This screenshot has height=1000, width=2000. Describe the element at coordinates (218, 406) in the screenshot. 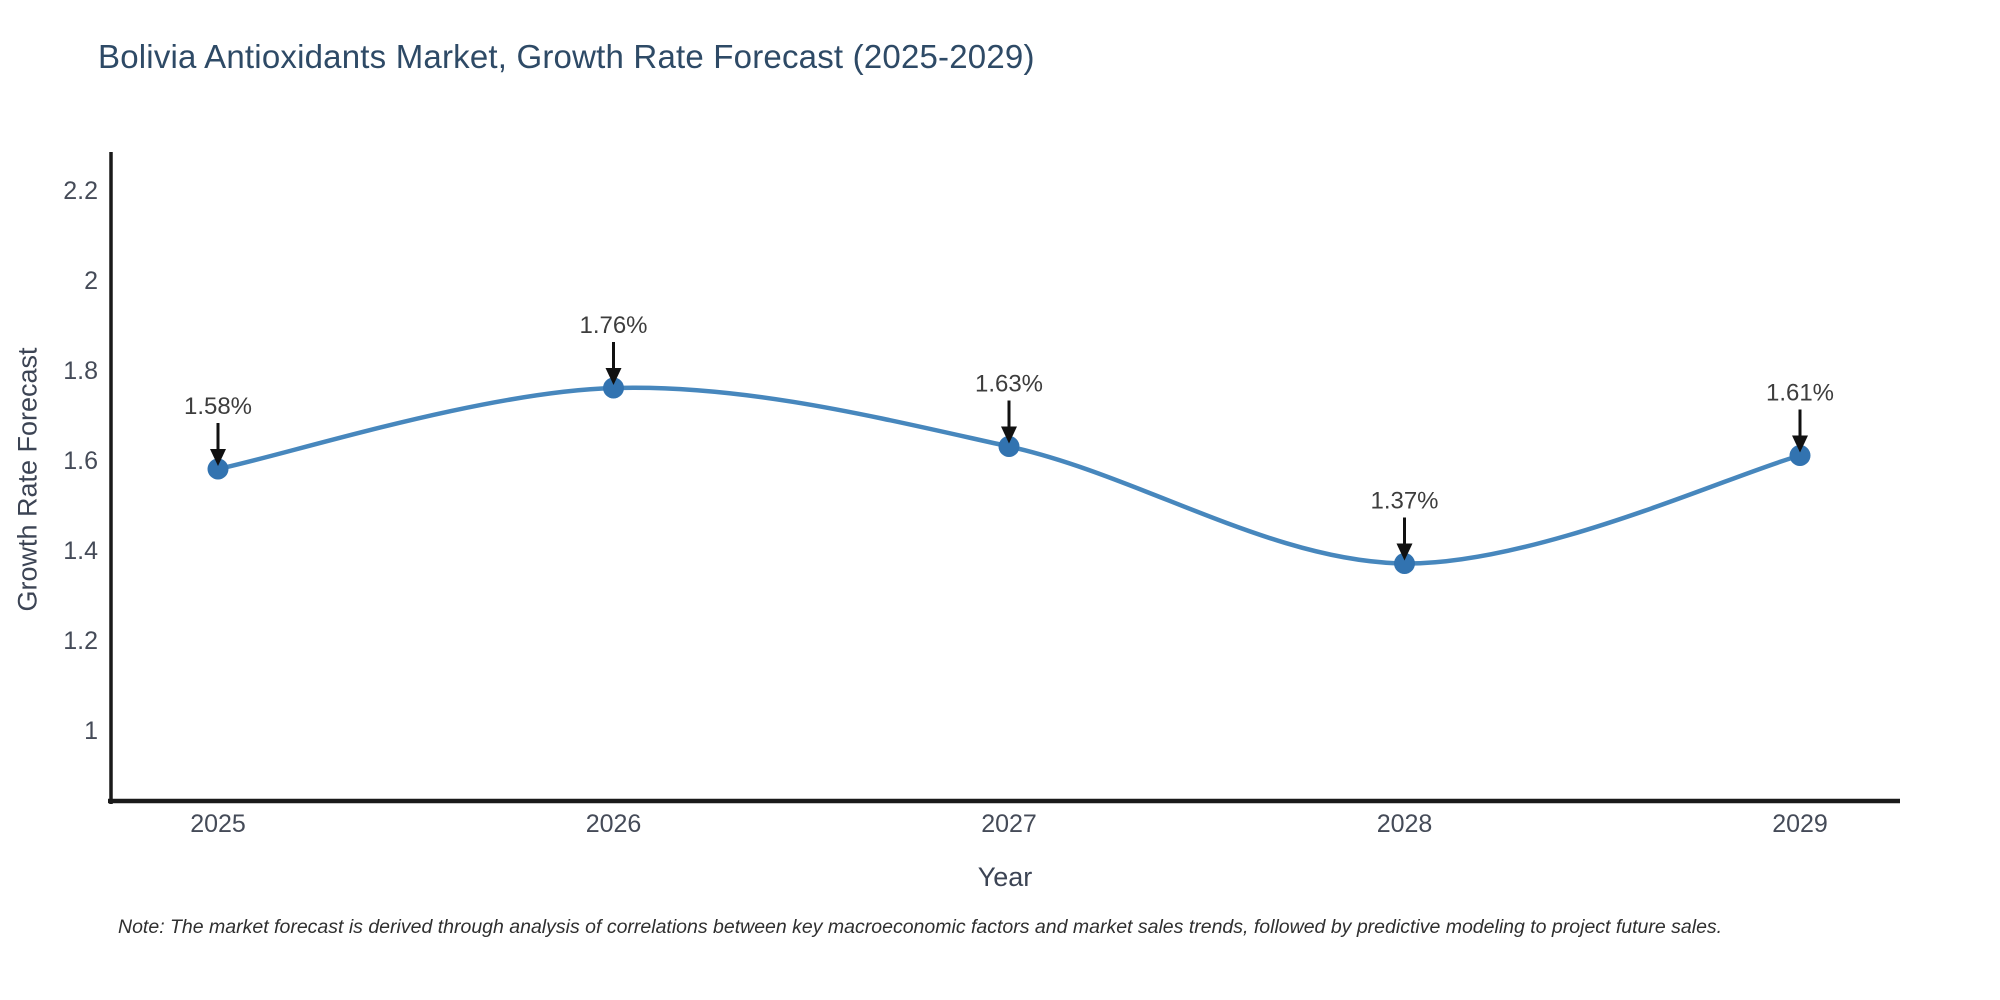

I see `data-point-label: 1.58%` at that location.